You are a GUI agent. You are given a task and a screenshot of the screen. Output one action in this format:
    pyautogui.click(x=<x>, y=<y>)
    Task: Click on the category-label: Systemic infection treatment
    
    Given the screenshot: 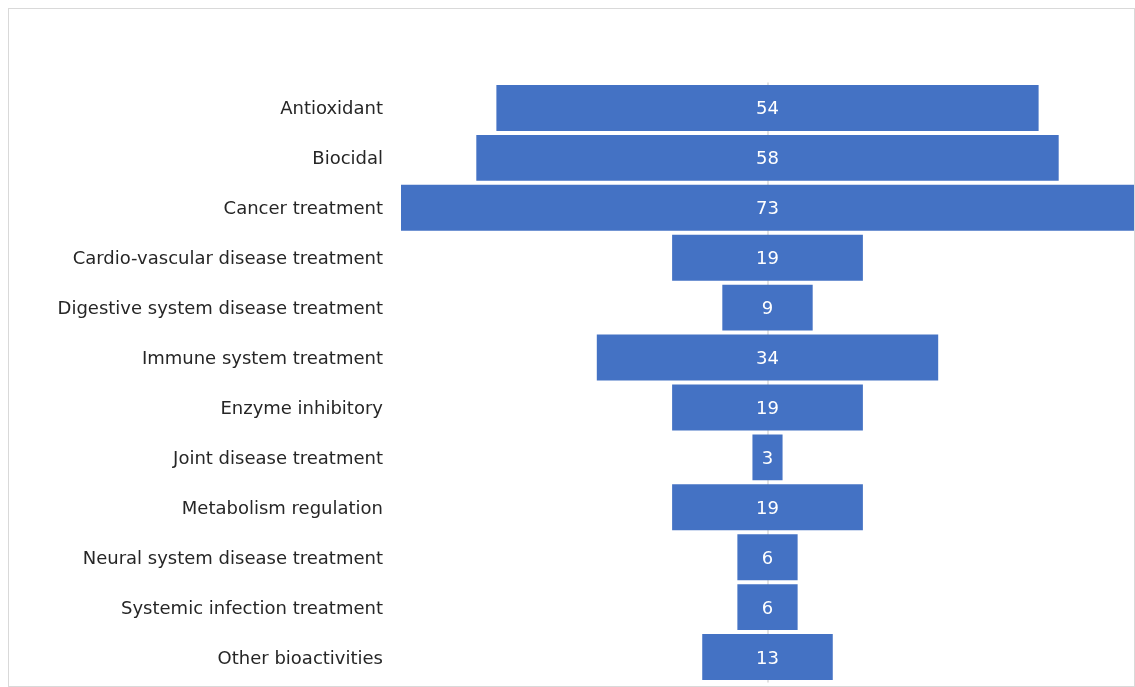 What is the action you would take?
    pyautogui.click(x=252, y=607)
    